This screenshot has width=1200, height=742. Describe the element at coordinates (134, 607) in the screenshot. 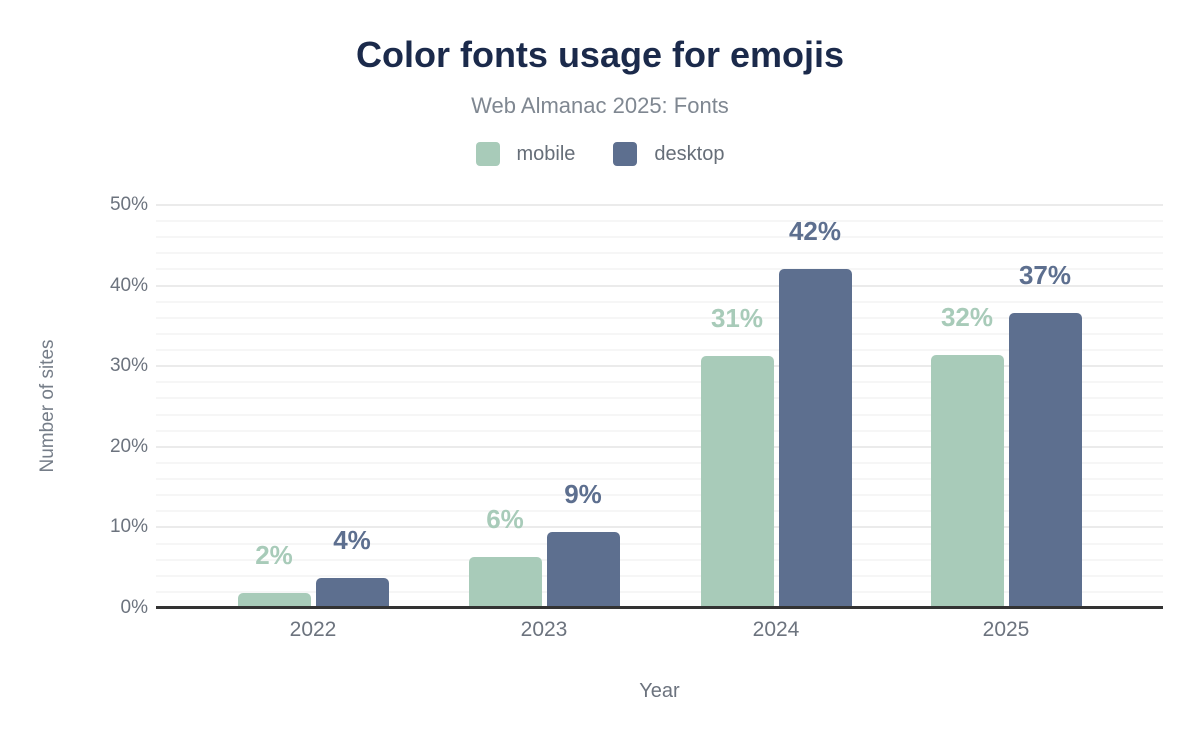

I see `y-tick-label: 0%` at that location.